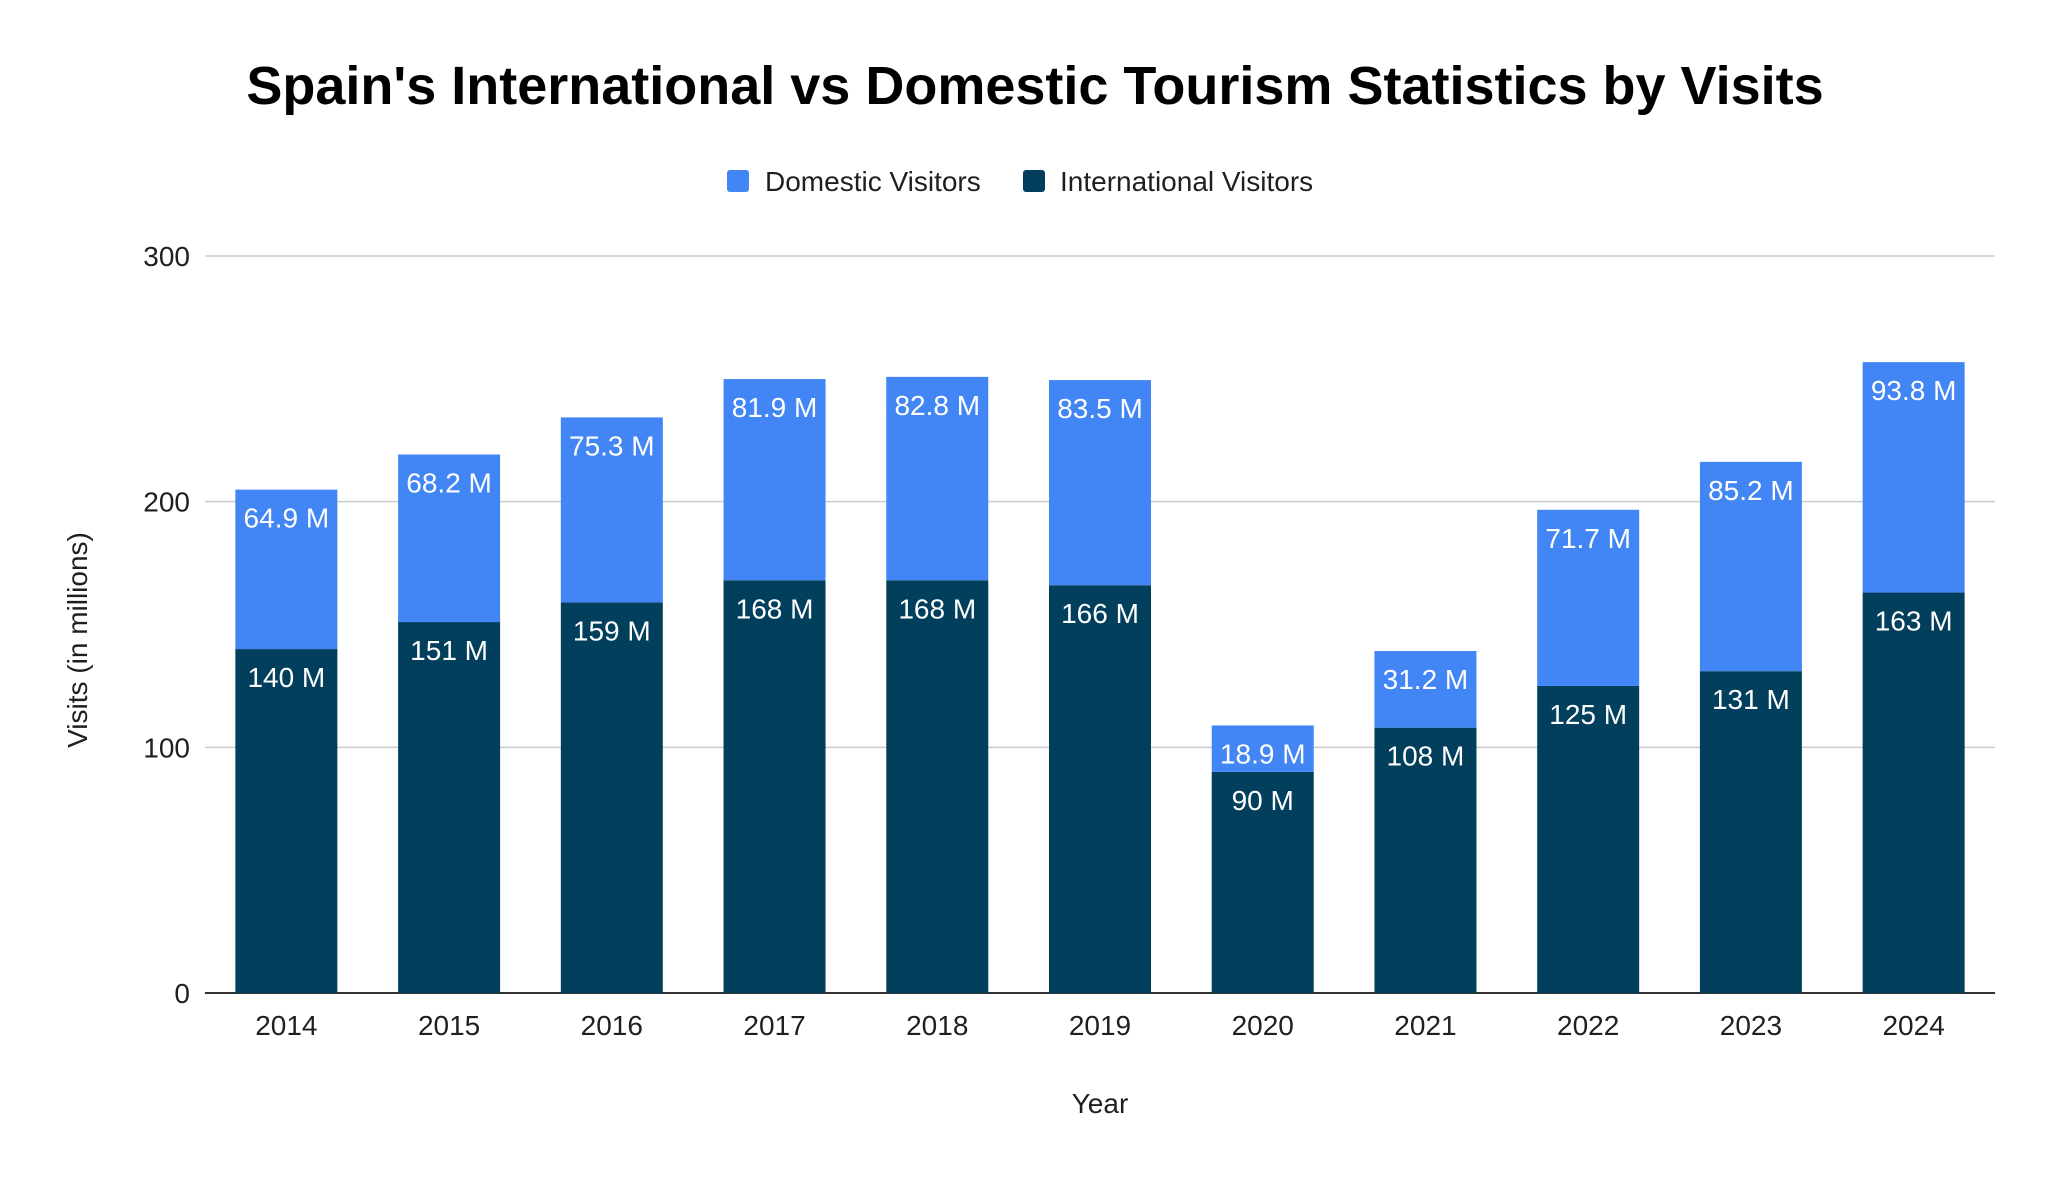 The image size is (2048, 1183). What do you see at coordinates (1100, 408) in the screenshot?
I see `data-label-domestic: 83.5 M` at bounding box center [1100, 408].